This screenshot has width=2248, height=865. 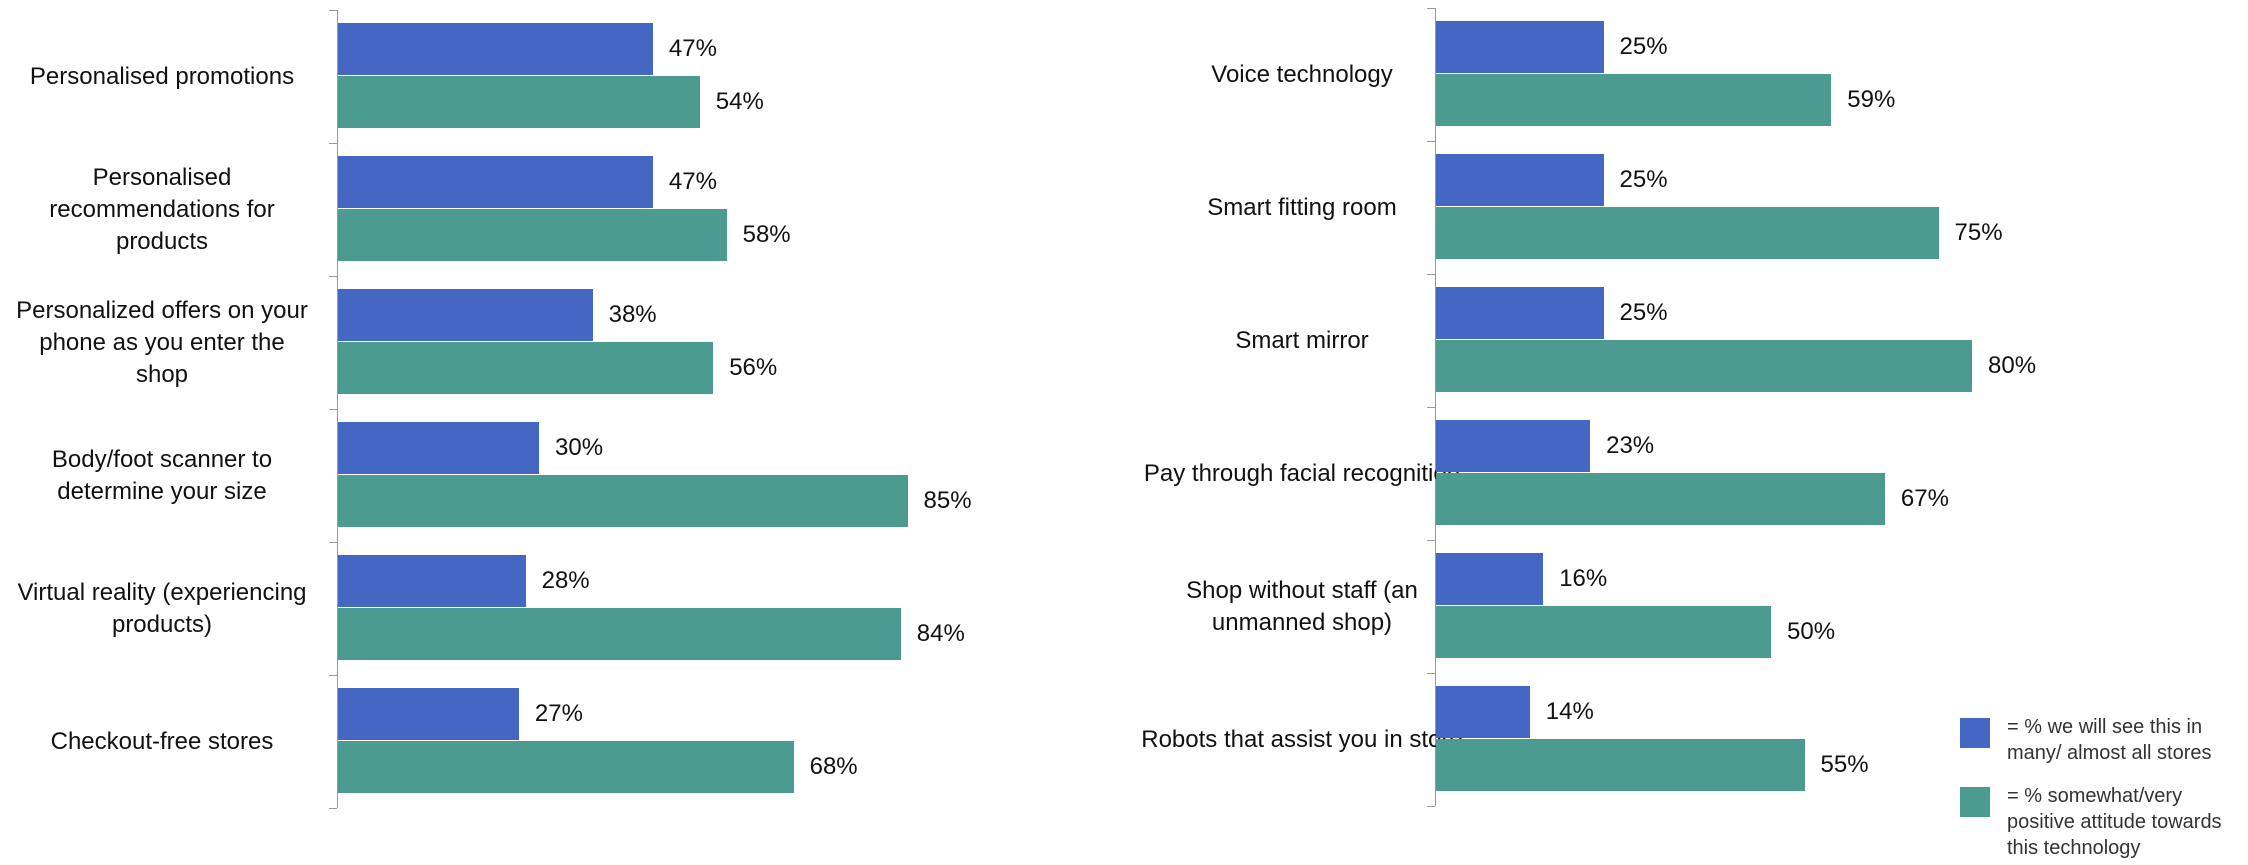 I want to click on value-label: 30%, so click(x=579, y=447).